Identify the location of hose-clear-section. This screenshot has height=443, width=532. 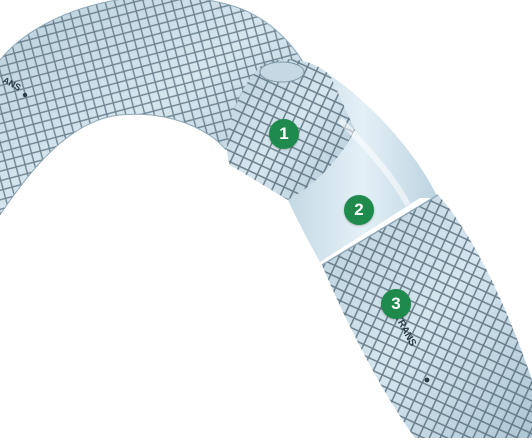
(363, 168).